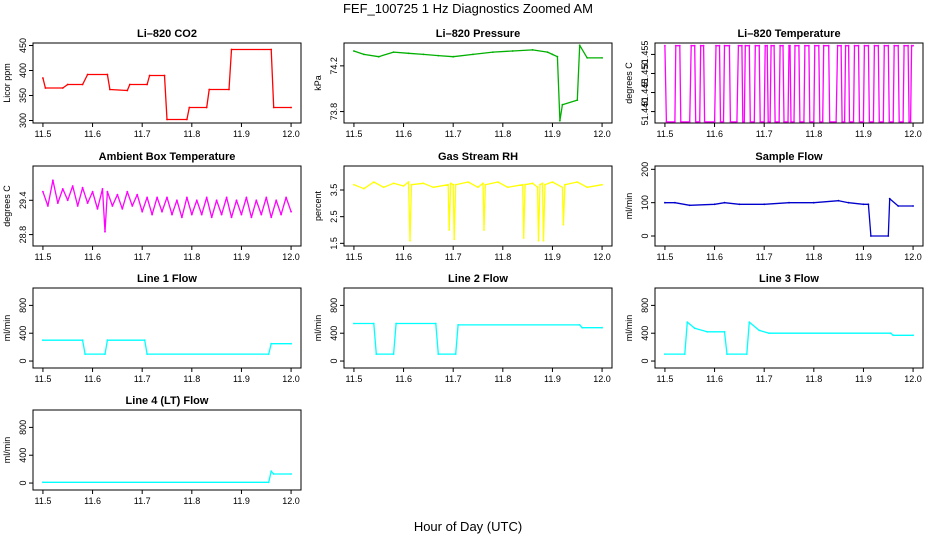 This screenshot has height=540, width=936. What do you see at coordinates (23, 120) in the screenshot?
I see `y-tick-label: 300` at bounding box center [23, 120].